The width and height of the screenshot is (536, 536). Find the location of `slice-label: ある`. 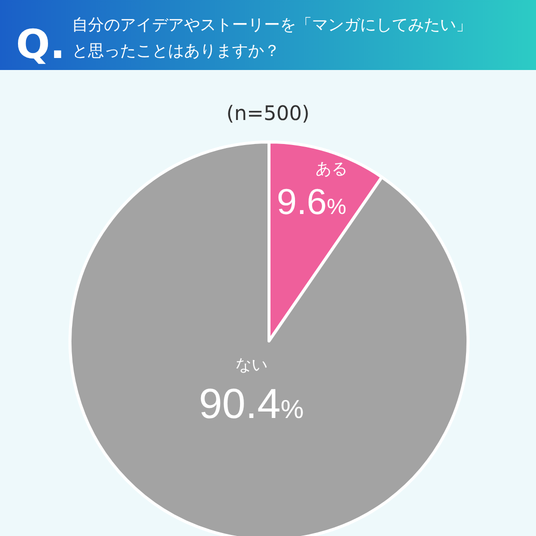

slice-label: ある is located at coordinates (332, 168).